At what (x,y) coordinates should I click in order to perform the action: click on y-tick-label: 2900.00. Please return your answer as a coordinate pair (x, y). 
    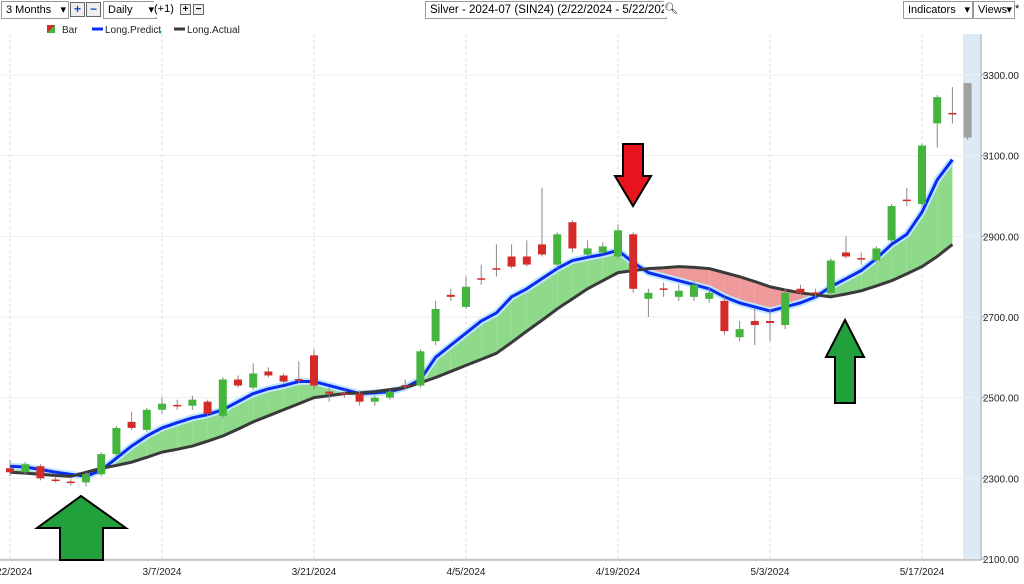
    Looking at the image, I should click on (1001, 237).